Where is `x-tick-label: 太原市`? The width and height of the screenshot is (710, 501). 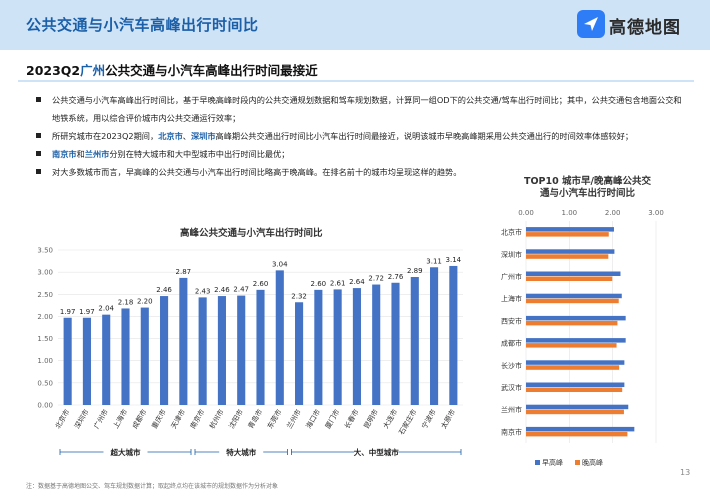 x-tick-label: 太原市 is located at coordinates (448, 419).